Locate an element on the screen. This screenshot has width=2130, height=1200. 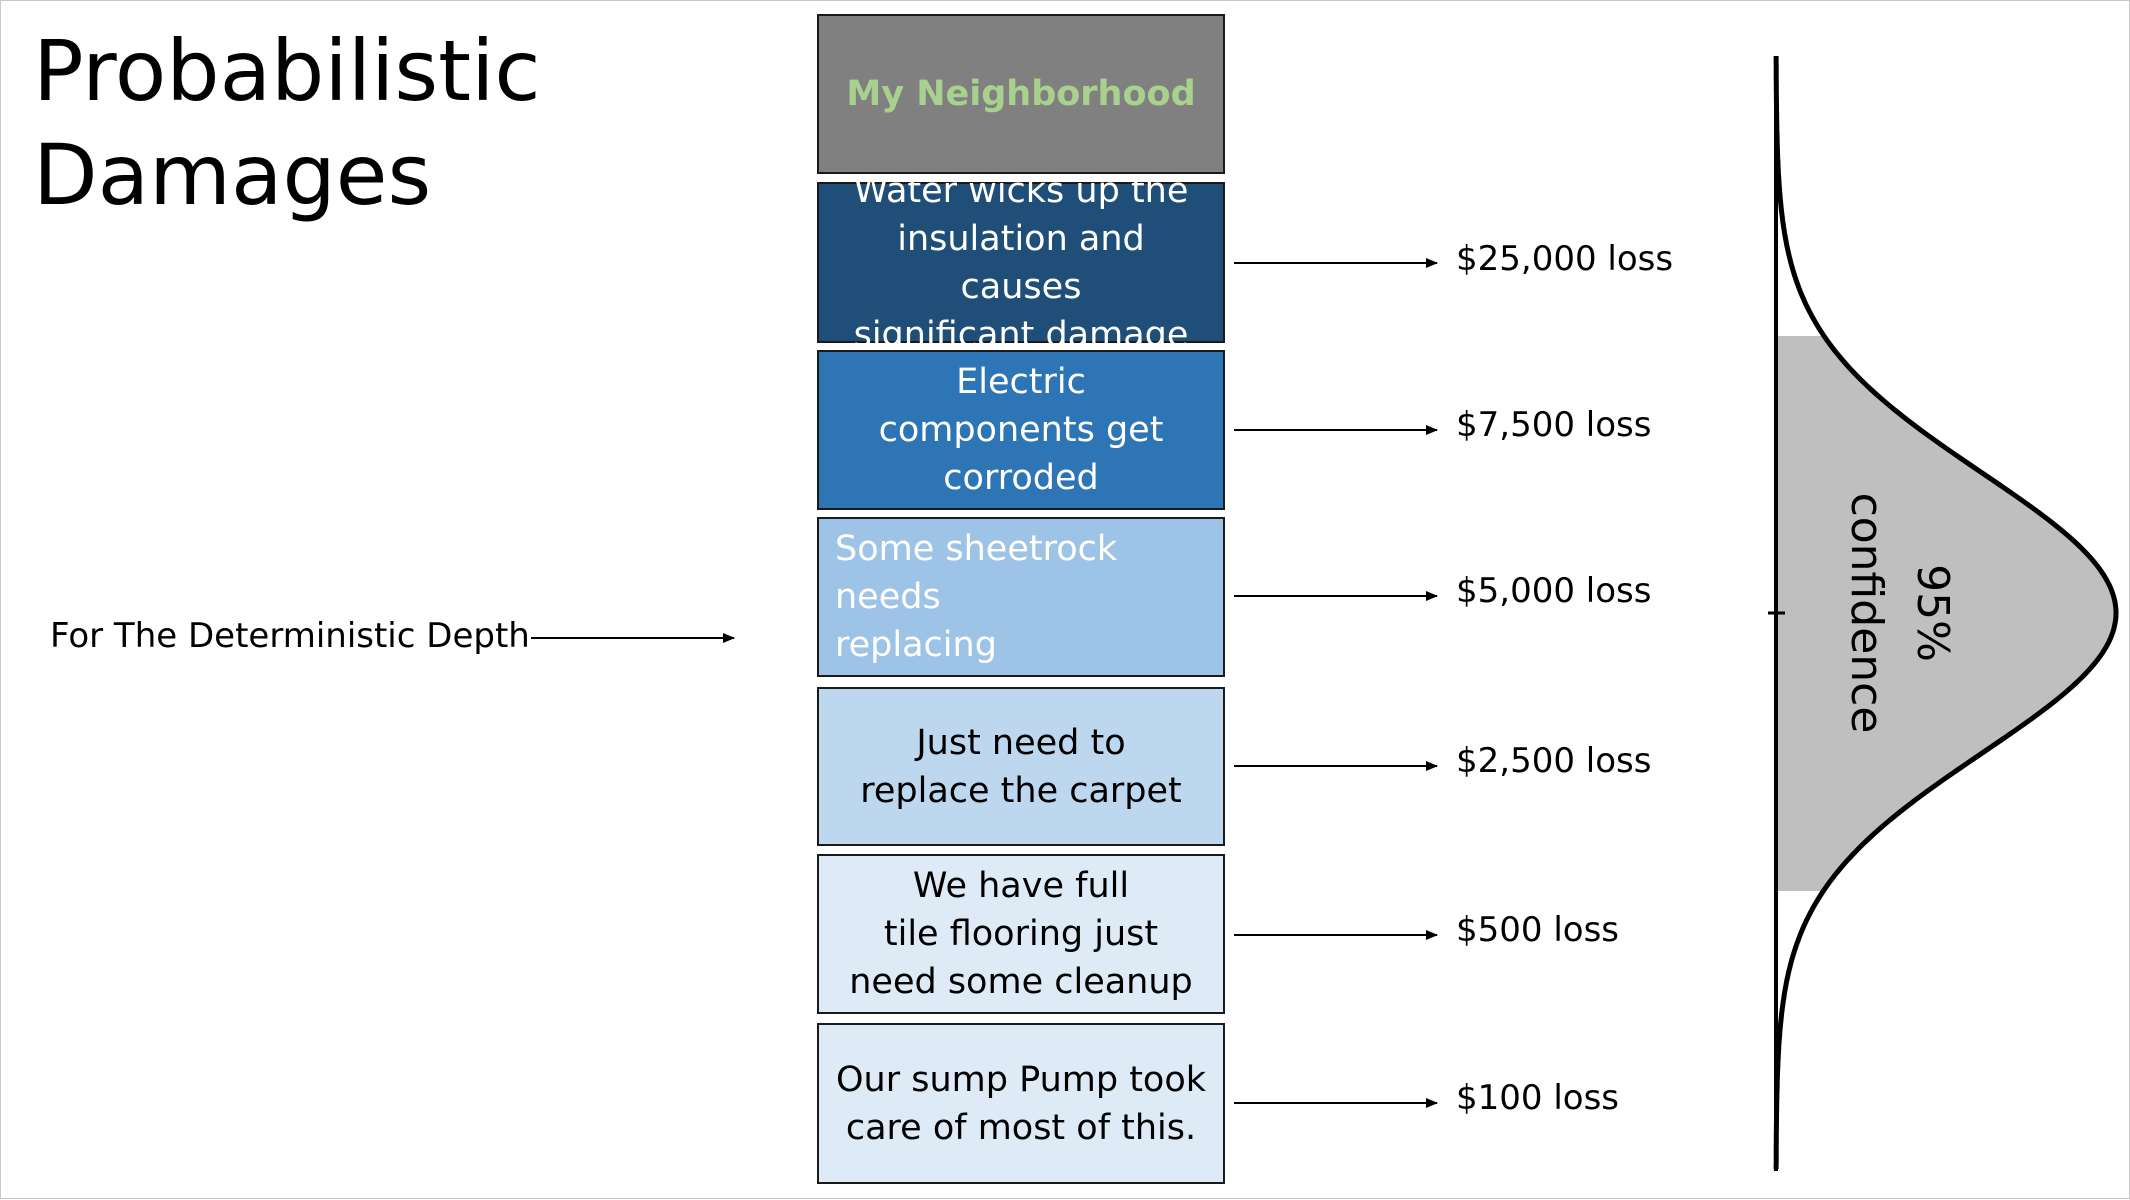
damage-text-line: Just need to is located at coordinates (1021, 742).